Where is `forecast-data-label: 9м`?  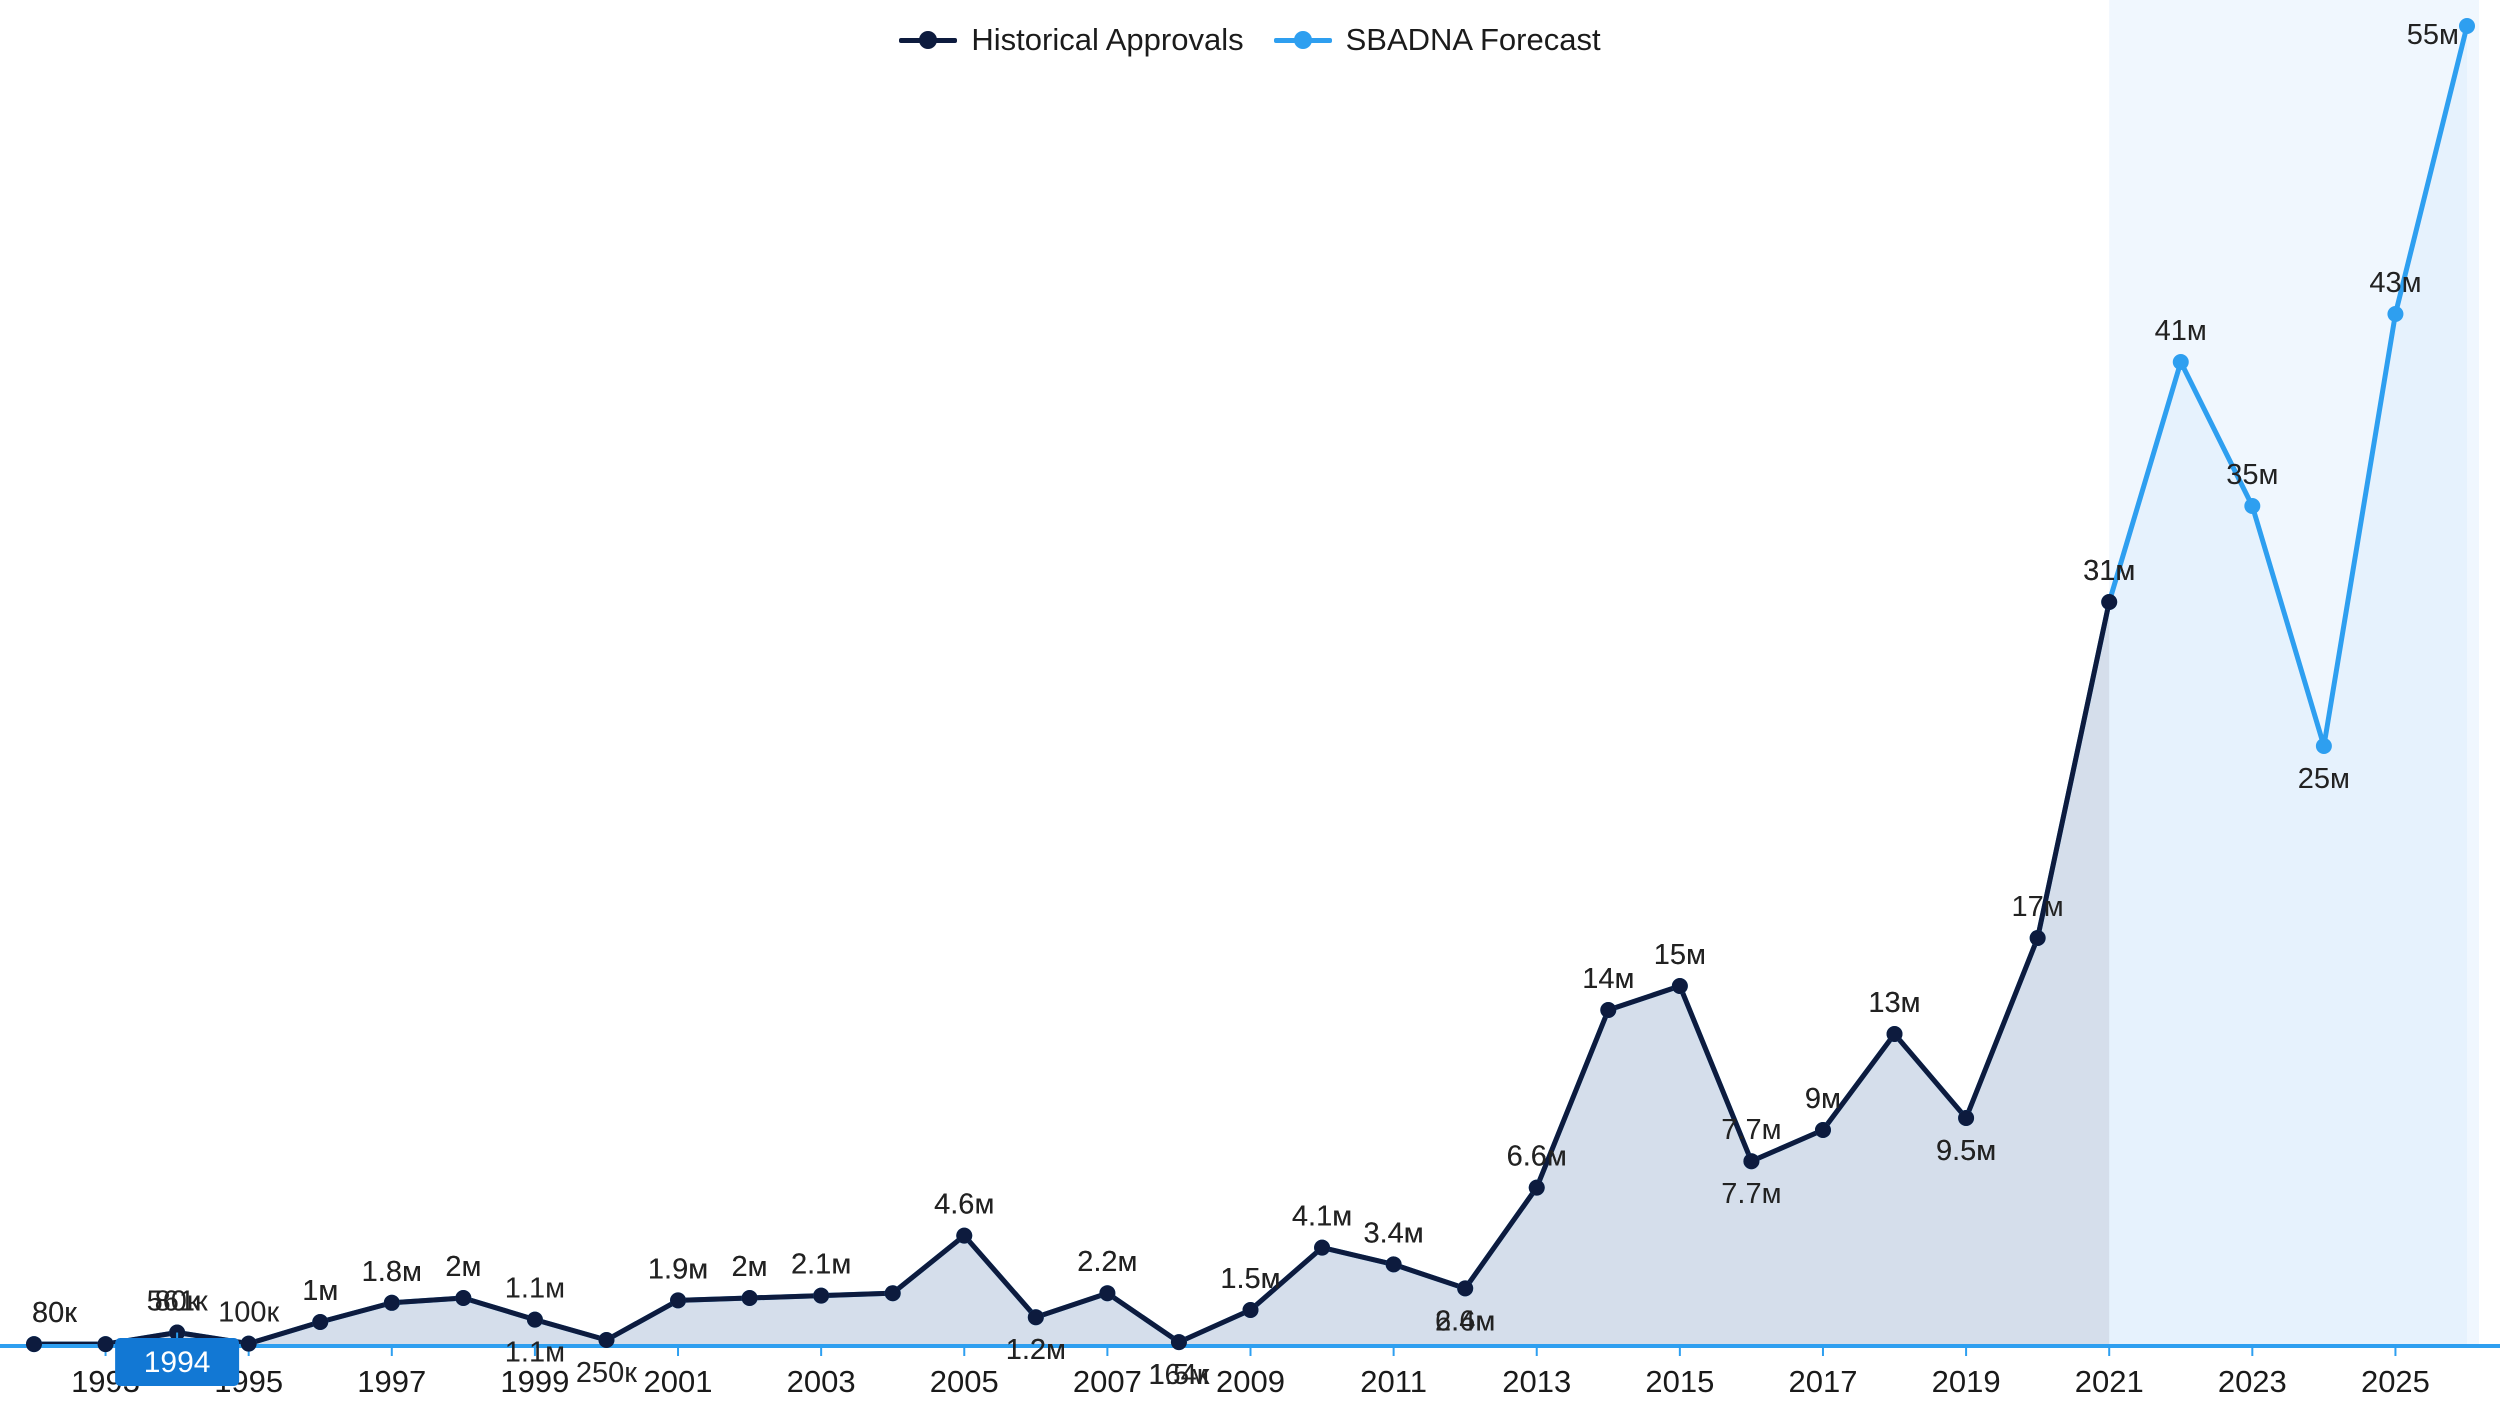 forecast-data-label: 9м is located at coordinates (1823, 1099).